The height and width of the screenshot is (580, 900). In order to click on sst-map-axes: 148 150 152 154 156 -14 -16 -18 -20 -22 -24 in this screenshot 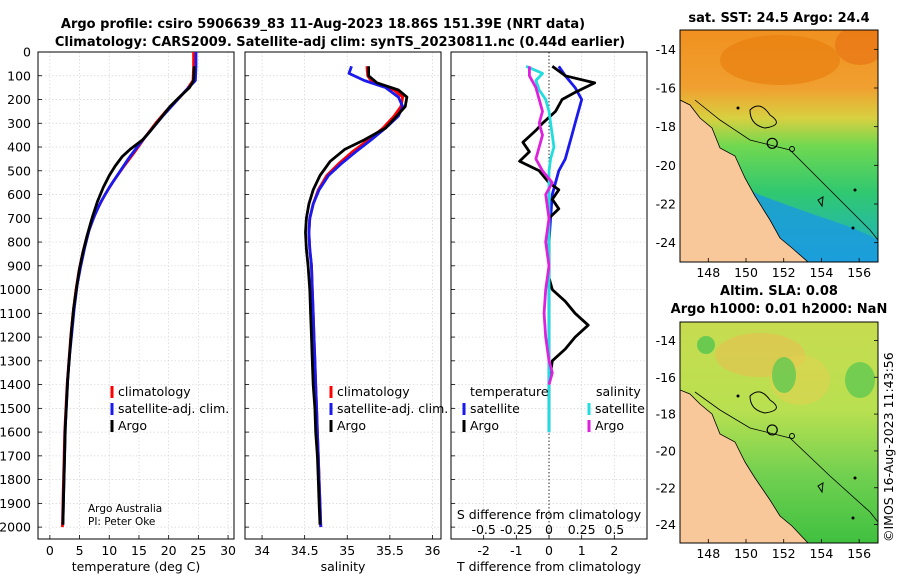, I will do `click(767, 161)`.